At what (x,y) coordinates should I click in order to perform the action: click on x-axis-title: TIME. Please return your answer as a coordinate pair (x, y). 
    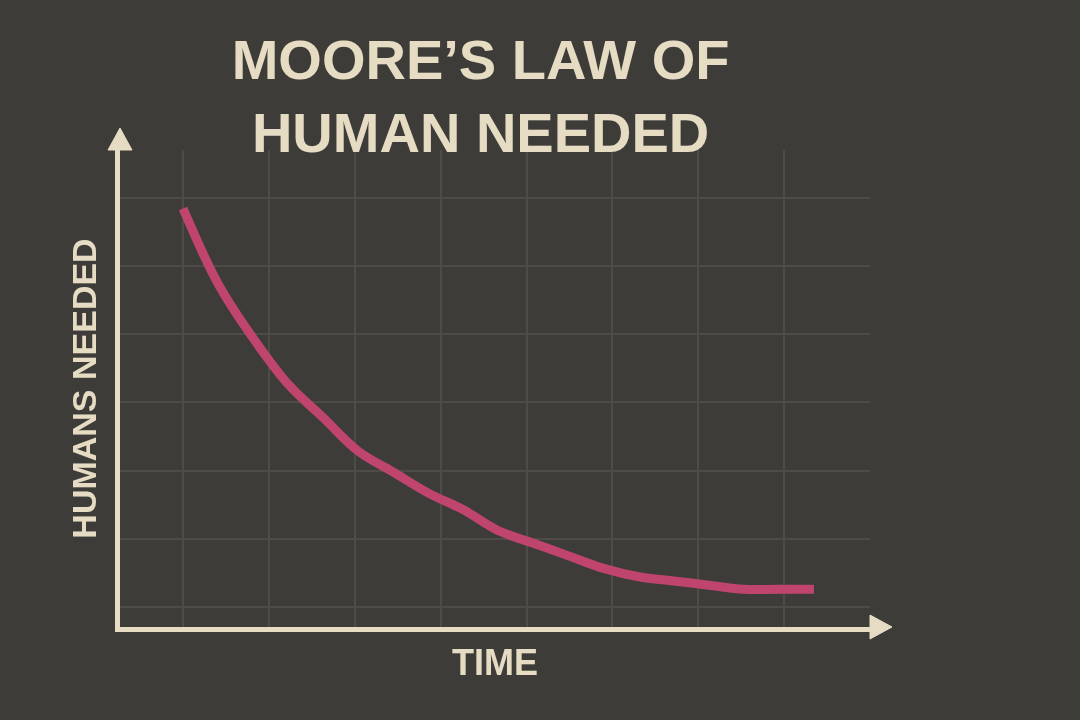
    Looking at the image, I should click on (495, 662).